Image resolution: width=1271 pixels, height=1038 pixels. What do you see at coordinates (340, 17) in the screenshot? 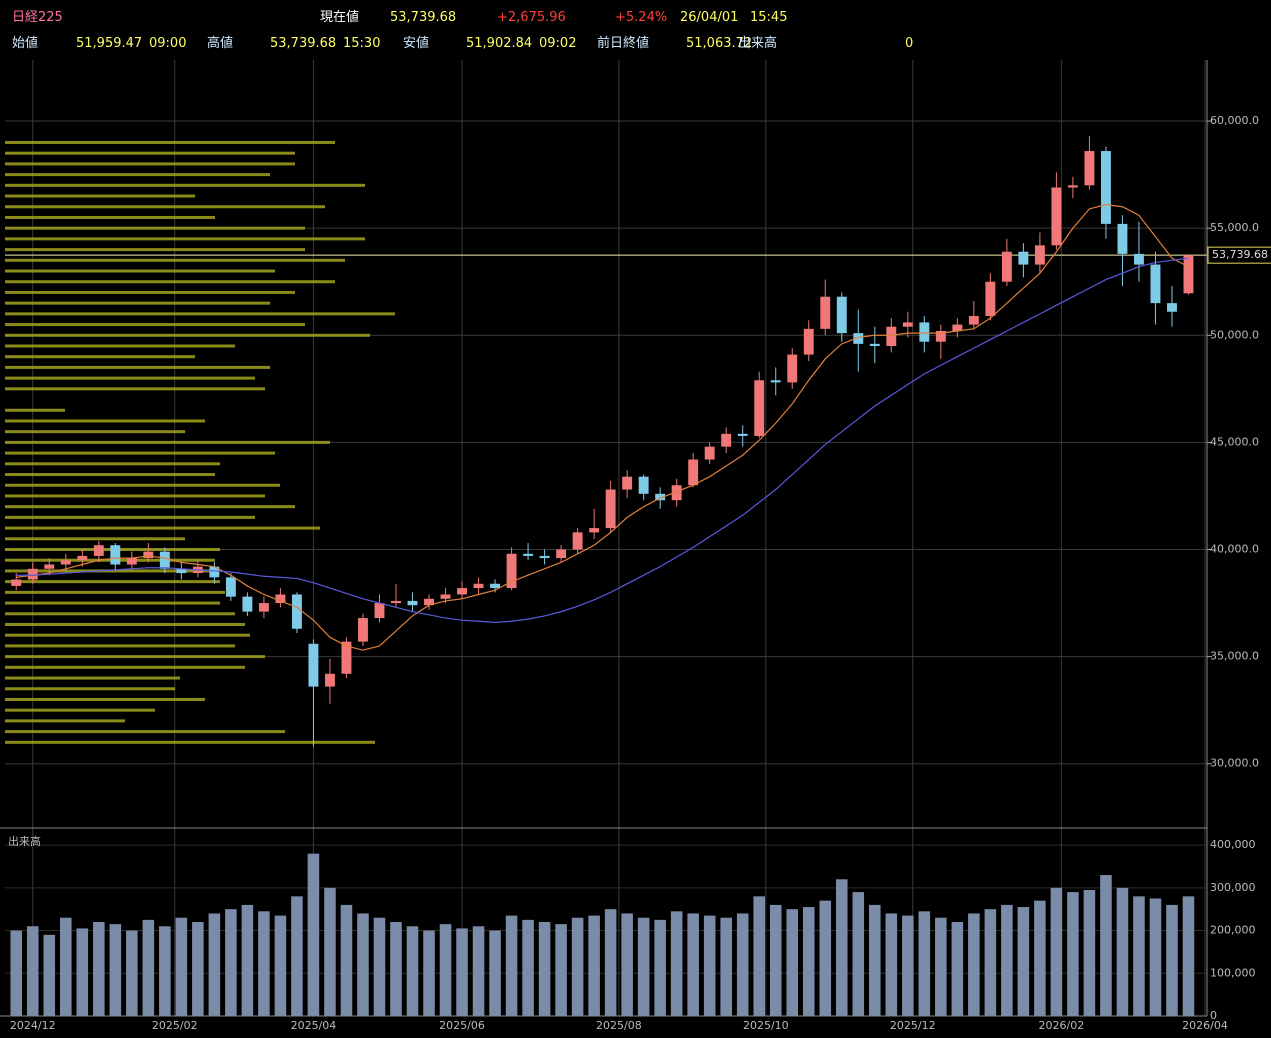
I see `label: 現在値` at bounding box center [340, 17].